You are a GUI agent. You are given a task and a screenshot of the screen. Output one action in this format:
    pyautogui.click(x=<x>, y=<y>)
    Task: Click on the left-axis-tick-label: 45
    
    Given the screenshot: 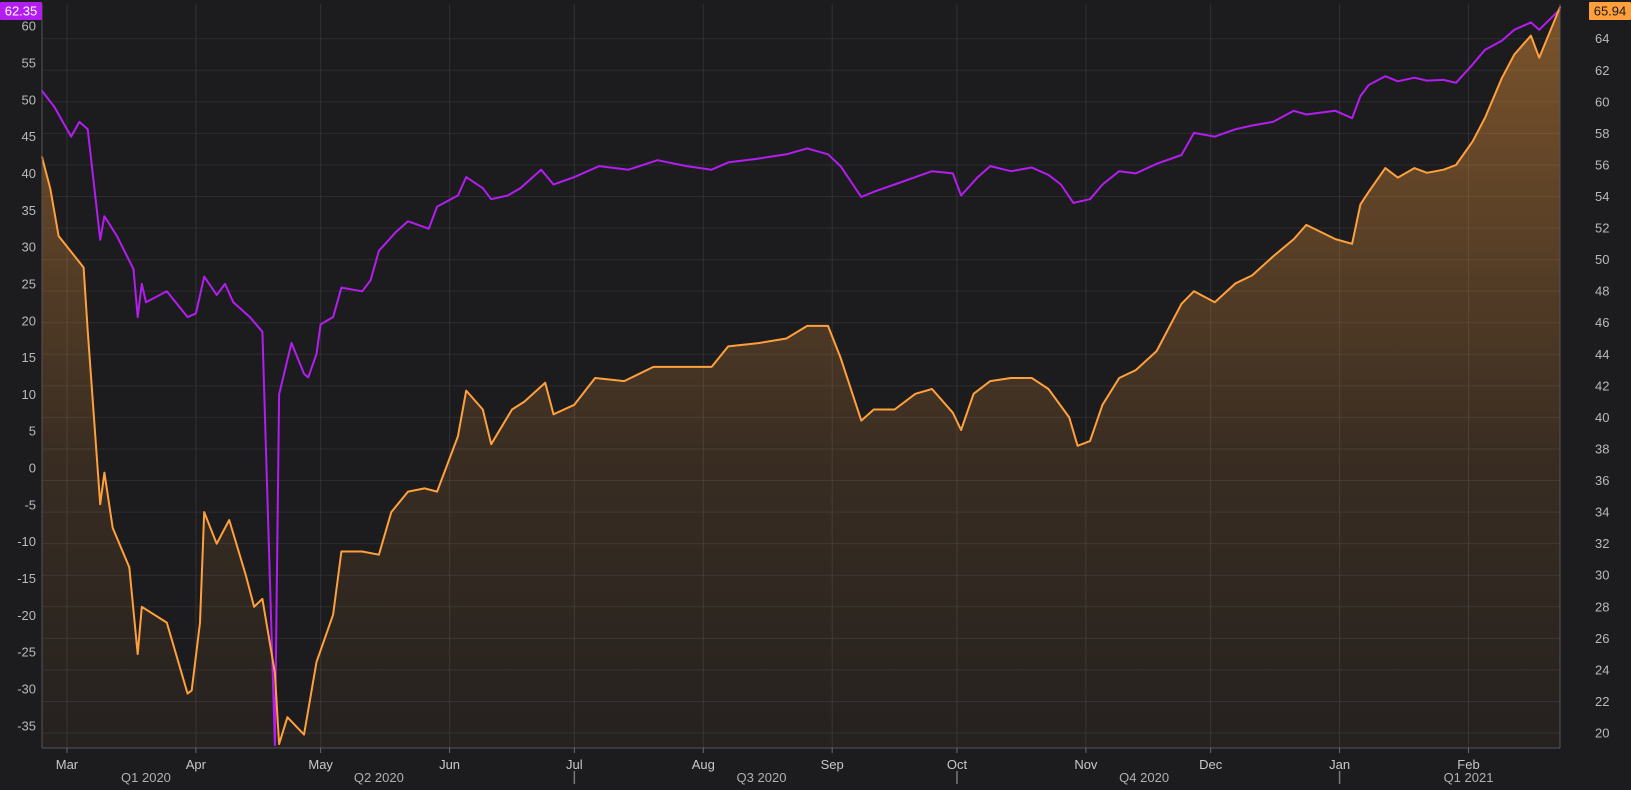 What is the action you would take?
    pyautogui.click(x=29, y=136)
    